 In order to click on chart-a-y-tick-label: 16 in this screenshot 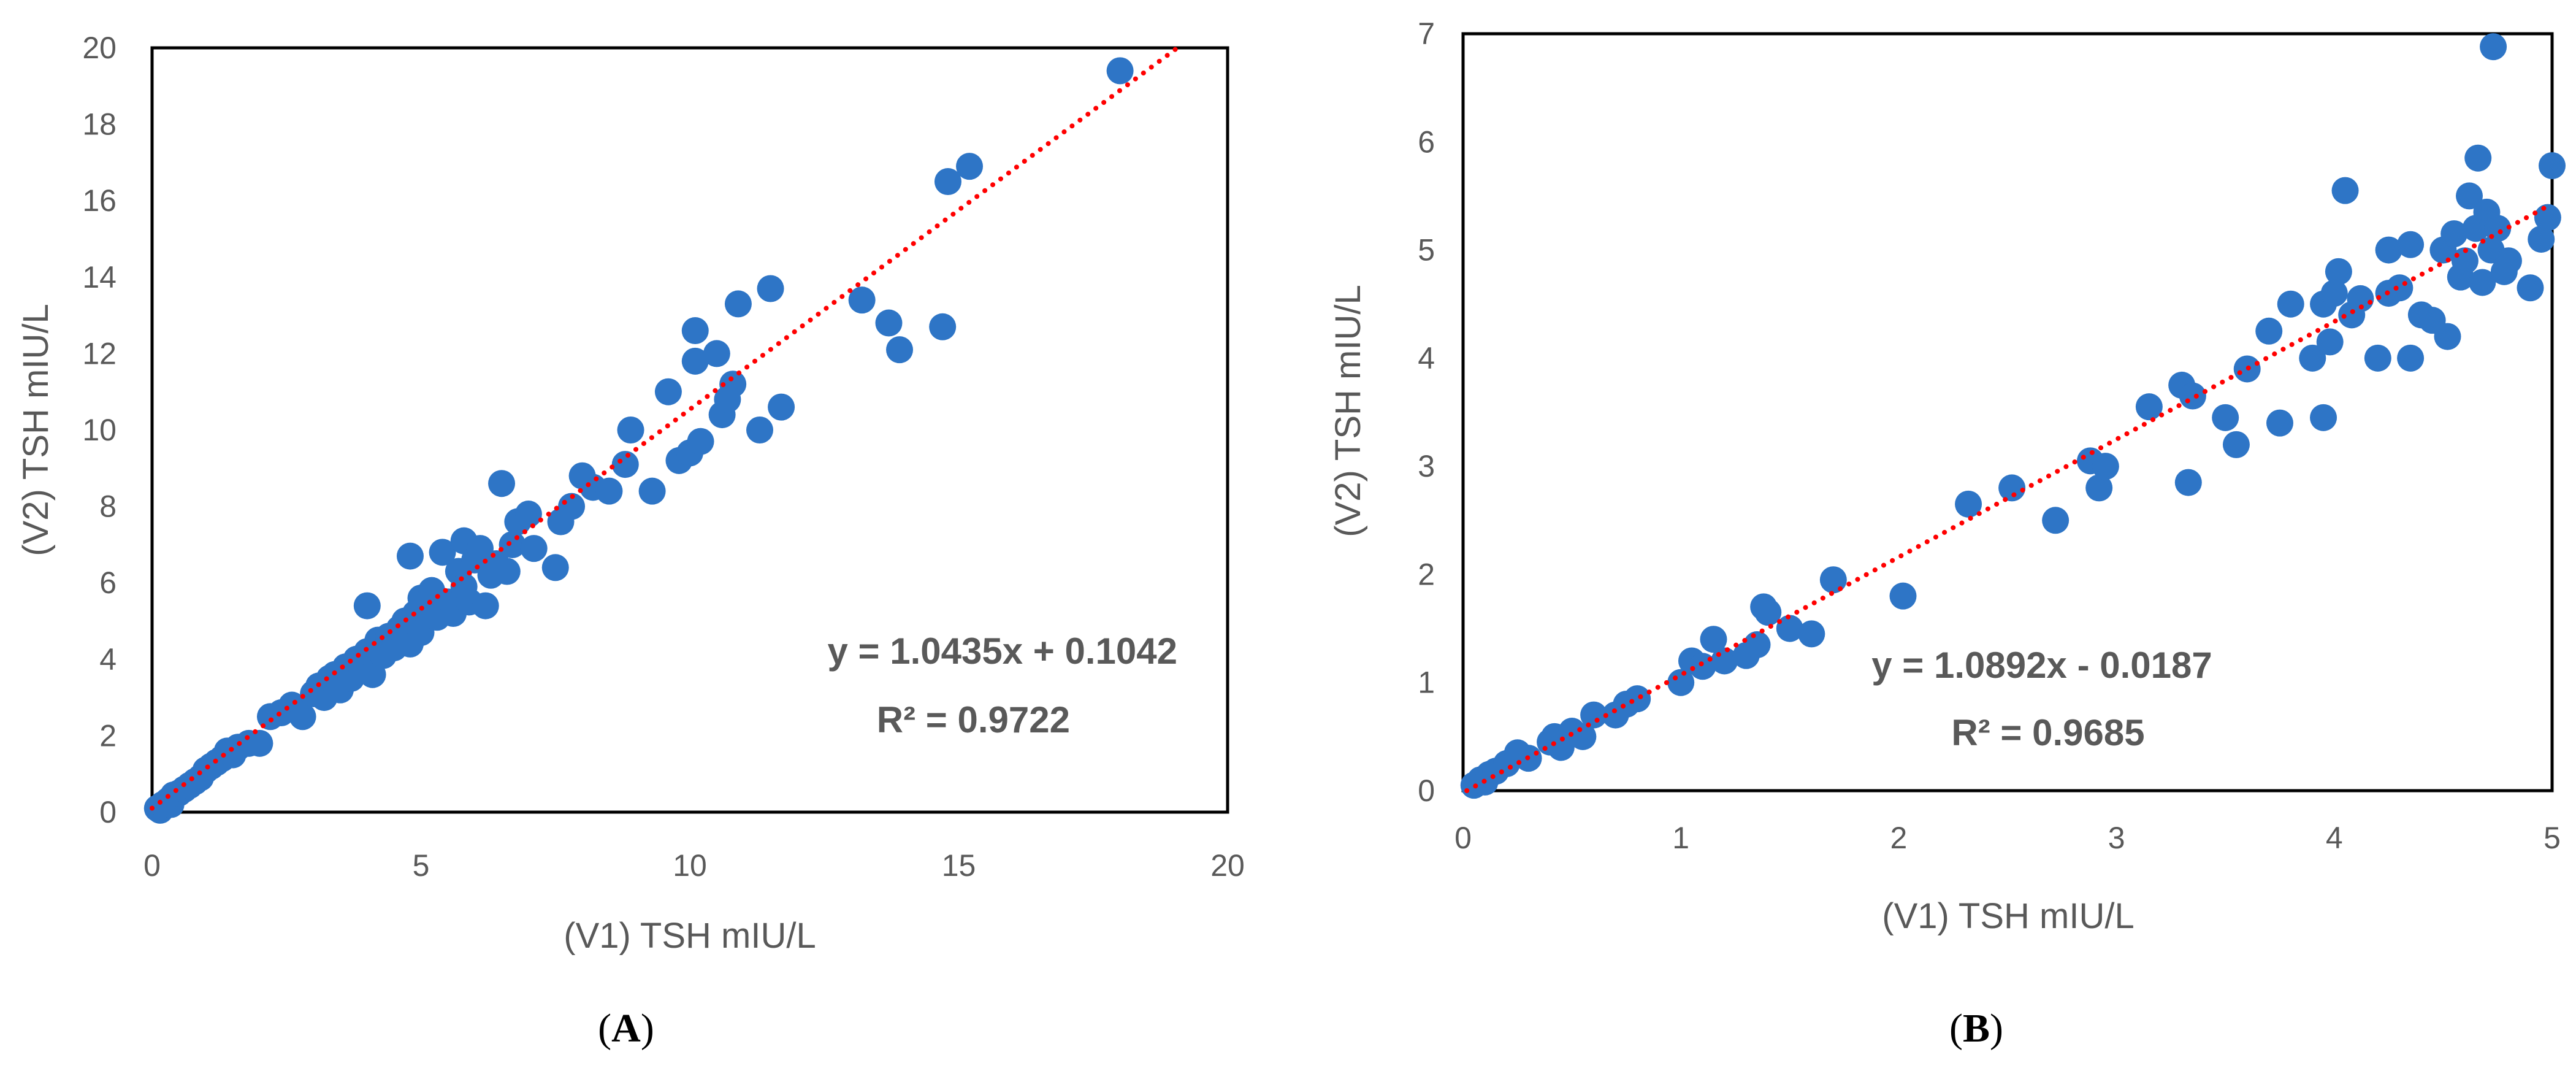, I will do `click(99, 200)`.